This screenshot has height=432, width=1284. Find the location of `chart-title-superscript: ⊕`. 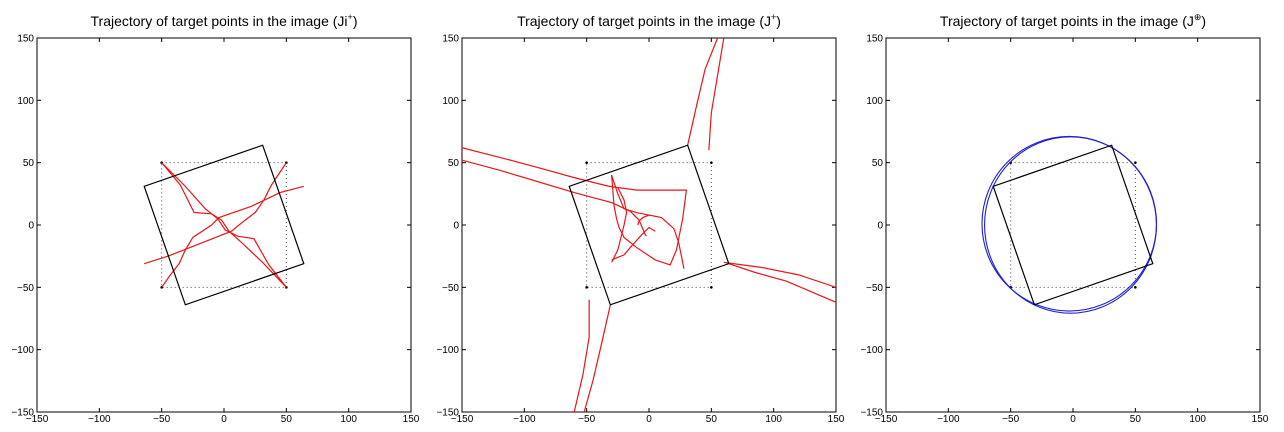

chart-title-superscript: ⊕ is located at coordinates (1198, 17).